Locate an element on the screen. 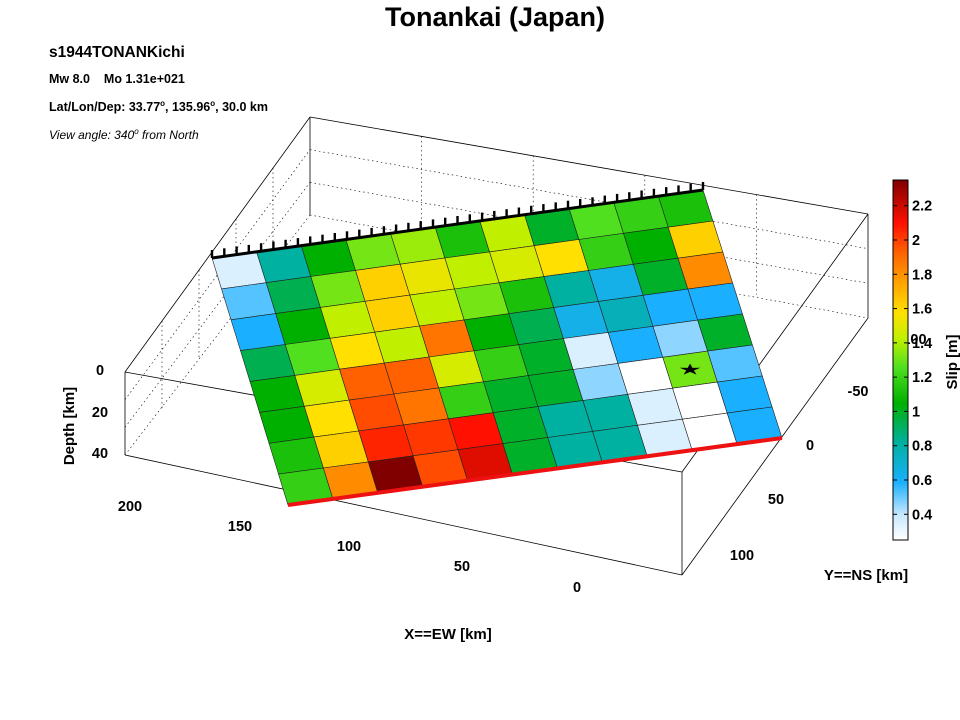  colorbar-tick-label: 1.2 is located at coordinates (922, 378).